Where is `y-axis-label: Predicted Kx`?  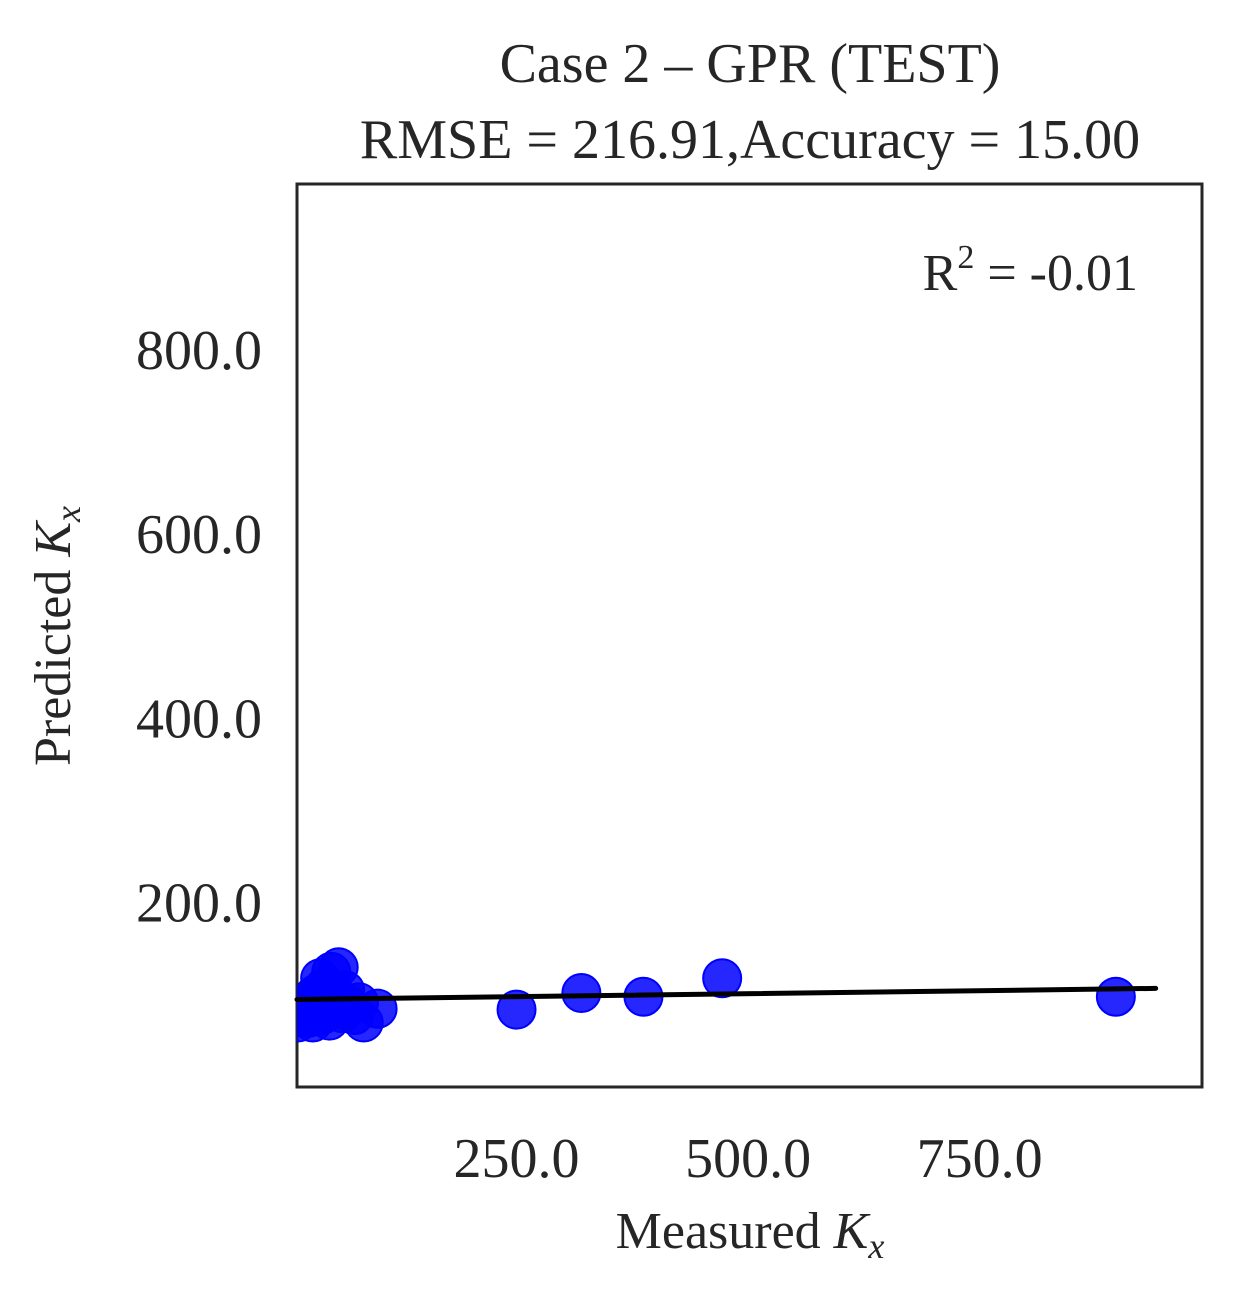 y-axis-label: Predicted Kx is located at coordinates (56, 636).